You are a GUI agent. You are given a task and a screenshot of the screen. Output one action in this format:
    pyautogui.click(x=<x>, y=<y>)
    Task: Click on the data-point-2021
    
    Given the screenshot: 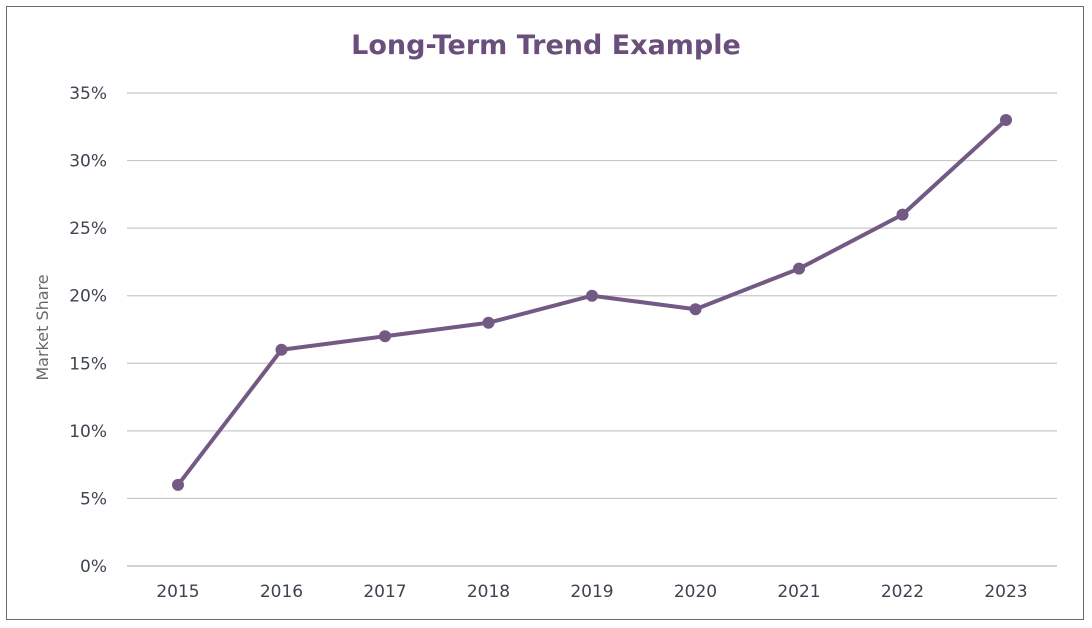 What is the action you would take?
    pyautogui.click(x=799, y=268)
    